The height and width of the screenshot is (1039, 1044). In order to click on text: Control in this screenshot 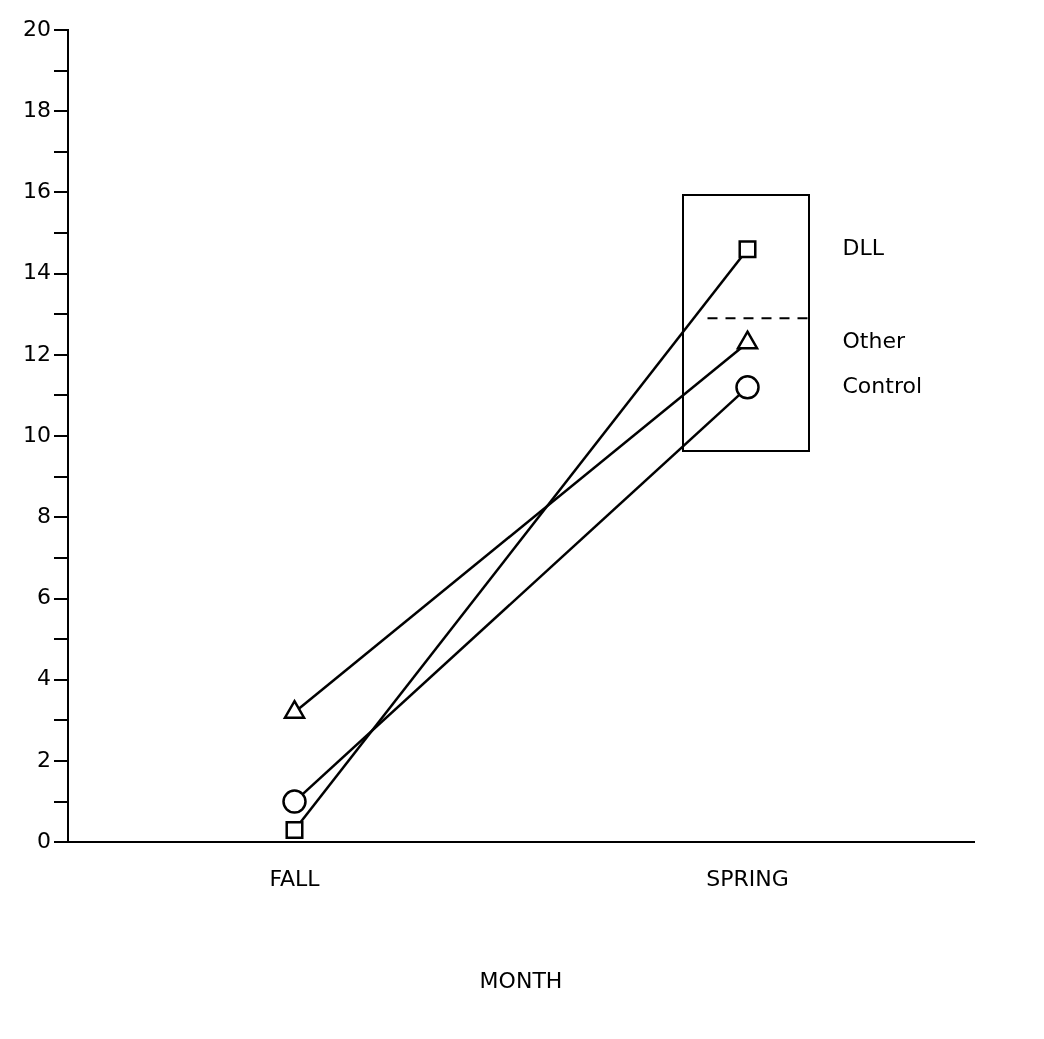, I will do `click(882, 386)`.